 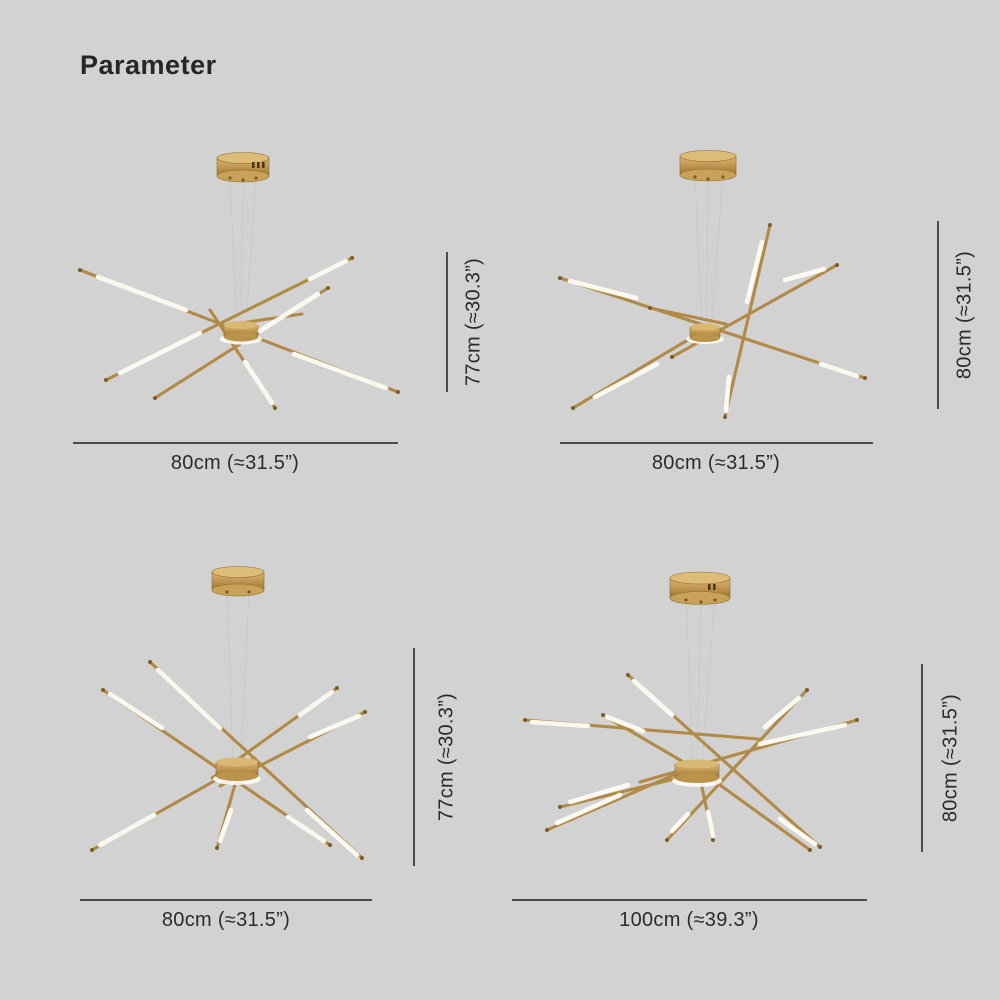 I want to click on width-dimension-label-variant-2: 80cm (≈31.5”), so click(x=716, y=463).